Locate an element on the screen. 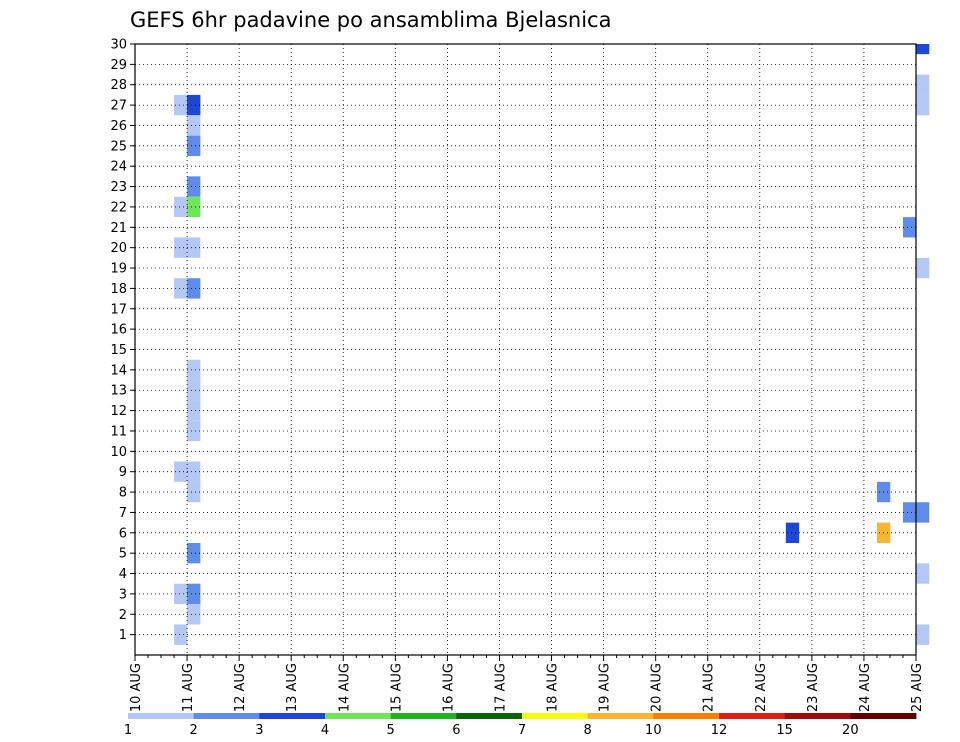 The image size is (960, 742). legend-label: 2 is located at coordinates (194, 730).